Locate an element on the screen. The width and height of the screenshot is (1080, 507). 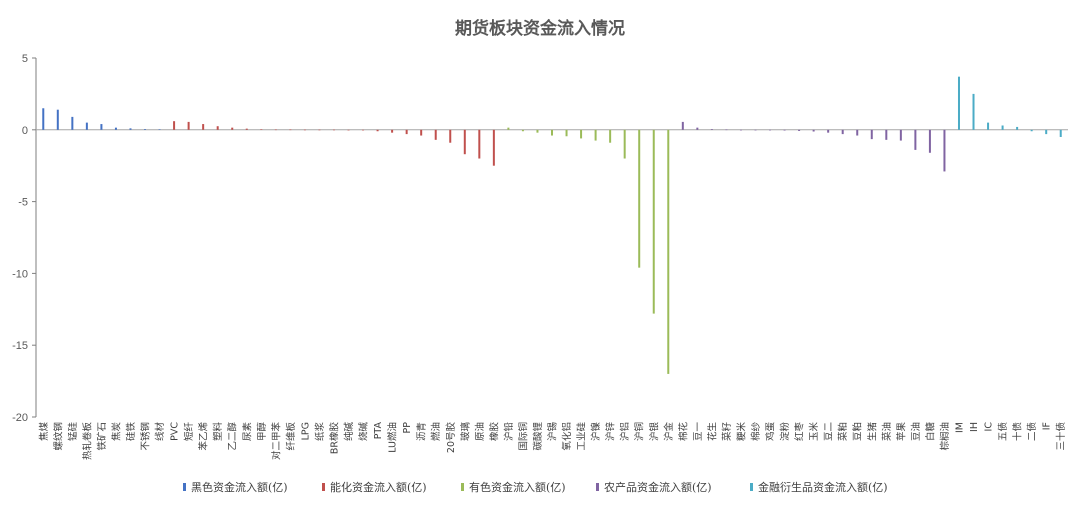
x-tick-label: 沪锌 is located at coordinates (611, 432).